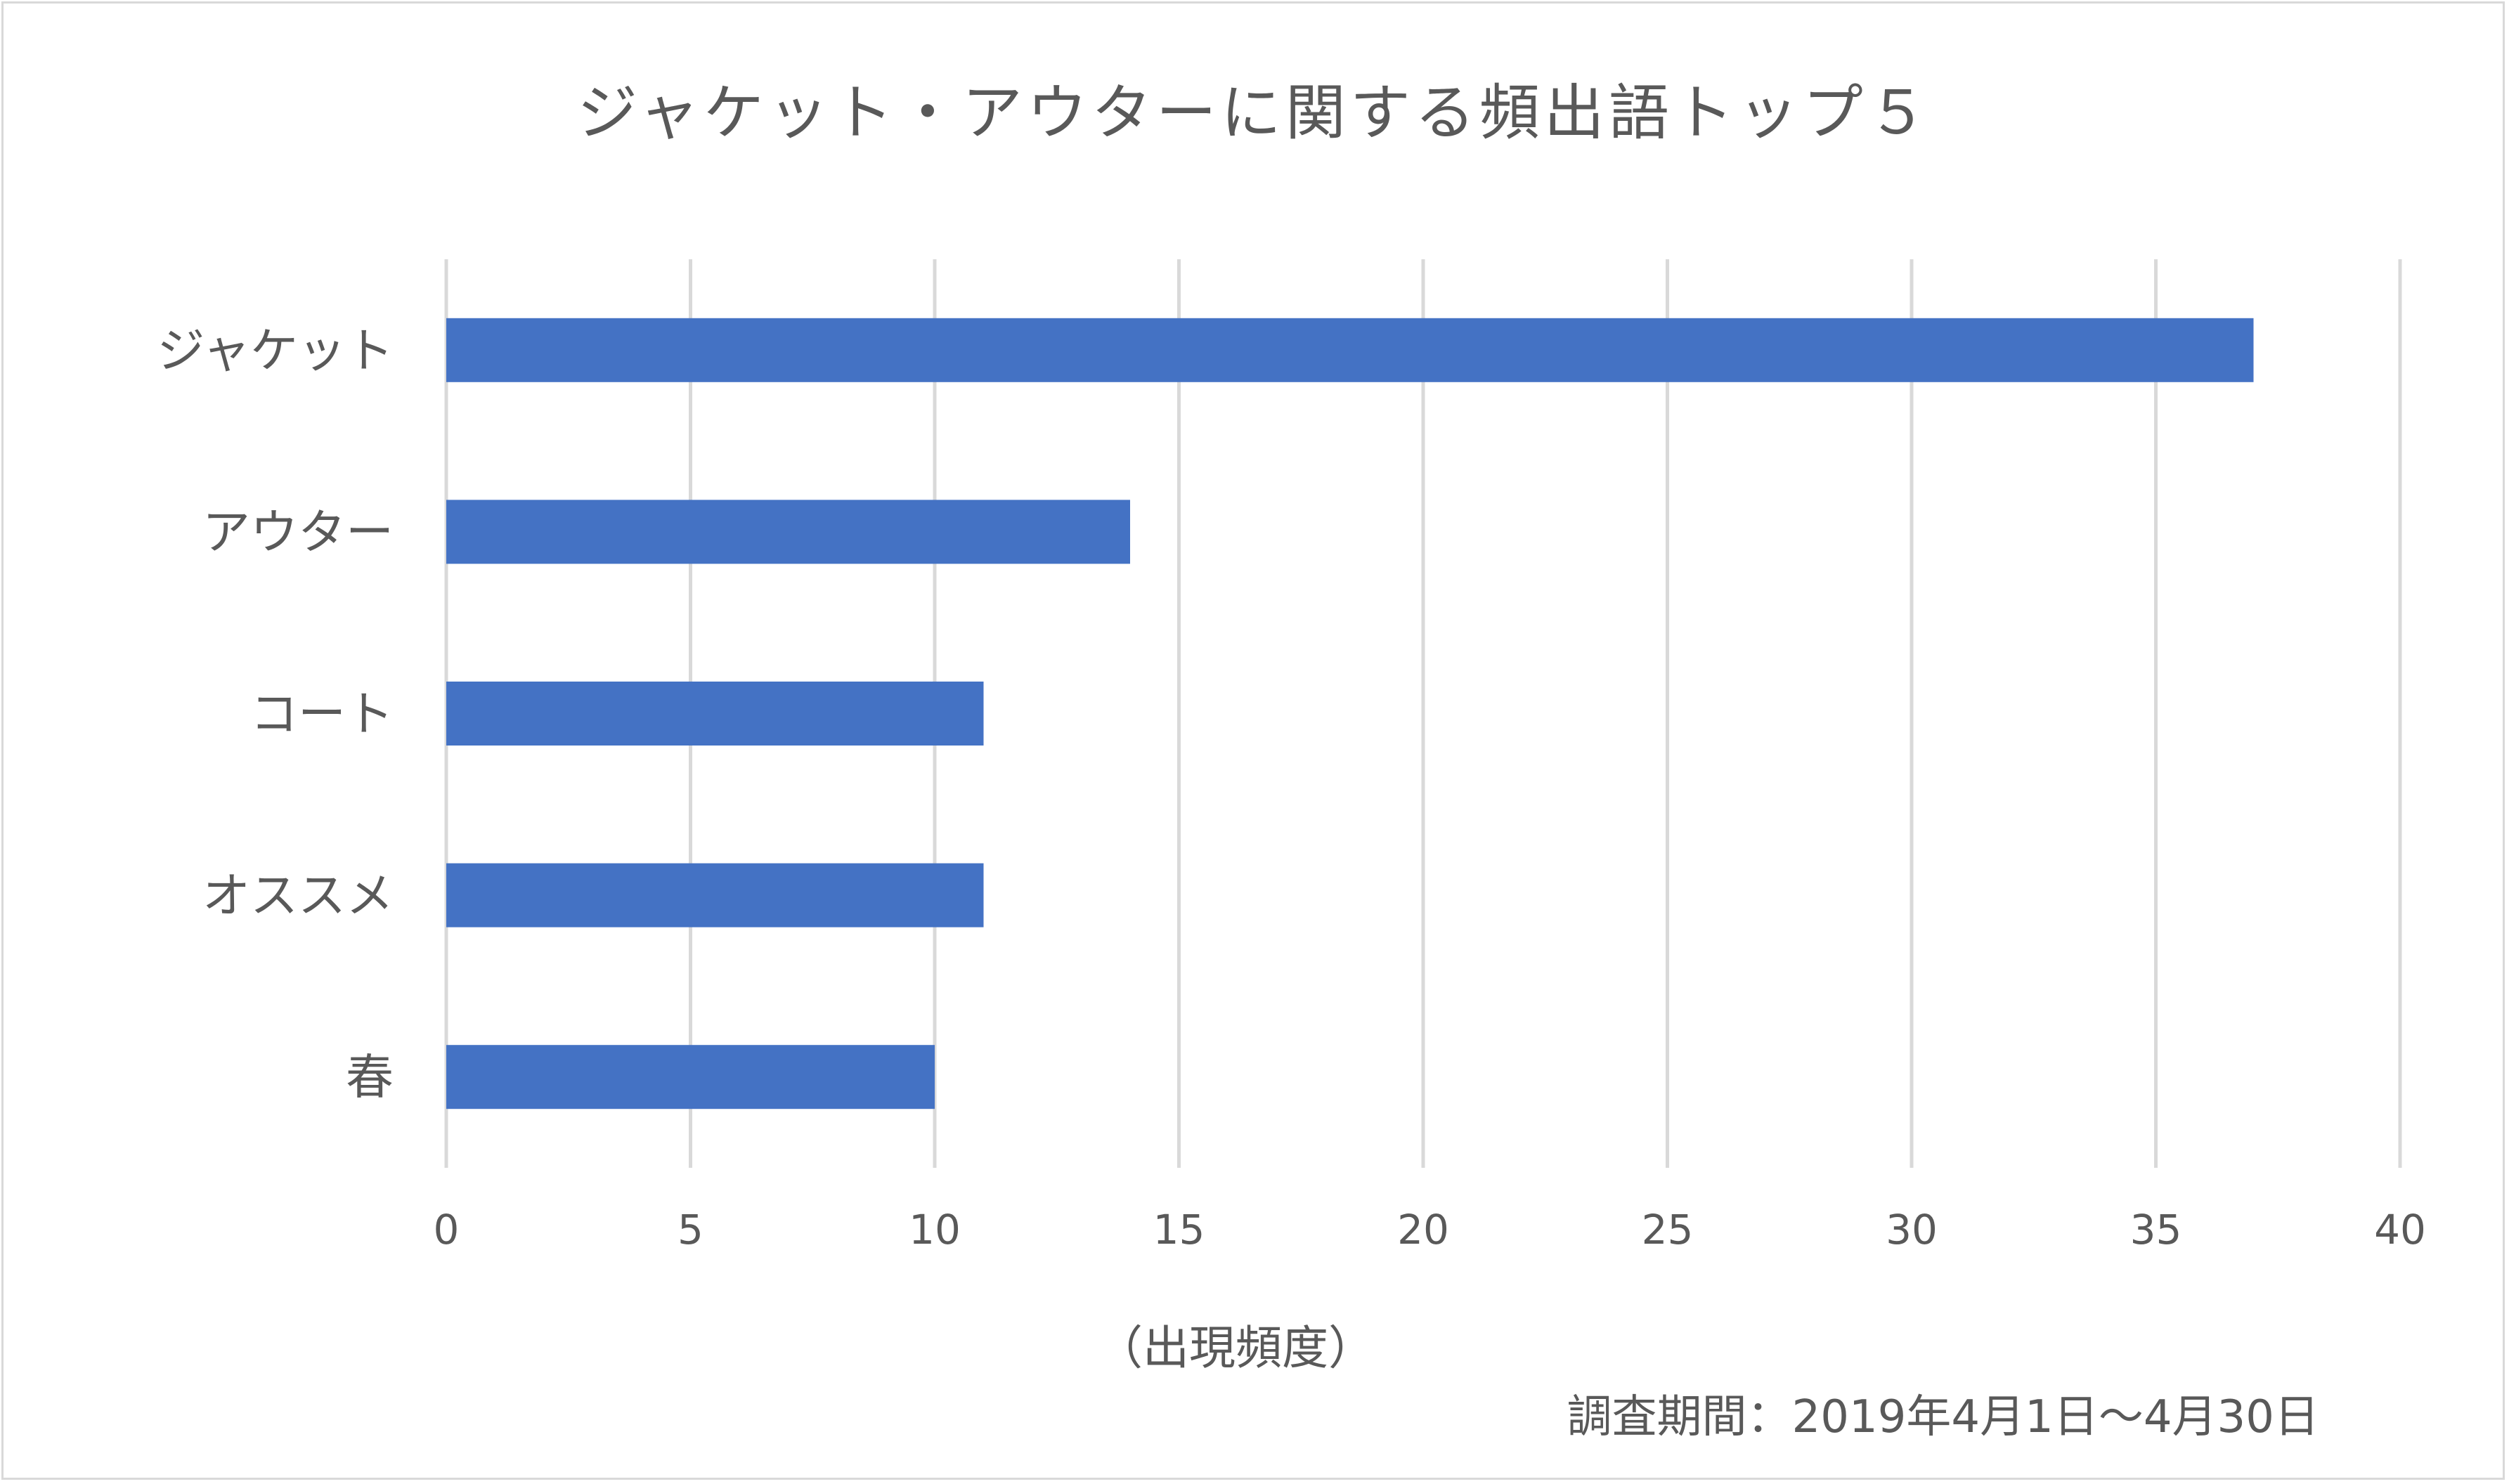 This screenshot has width=2509, height=1484. Describe the element at coordinates (1668, 1230) in the screenshot. I see `x-tick-label: 25` at that location.